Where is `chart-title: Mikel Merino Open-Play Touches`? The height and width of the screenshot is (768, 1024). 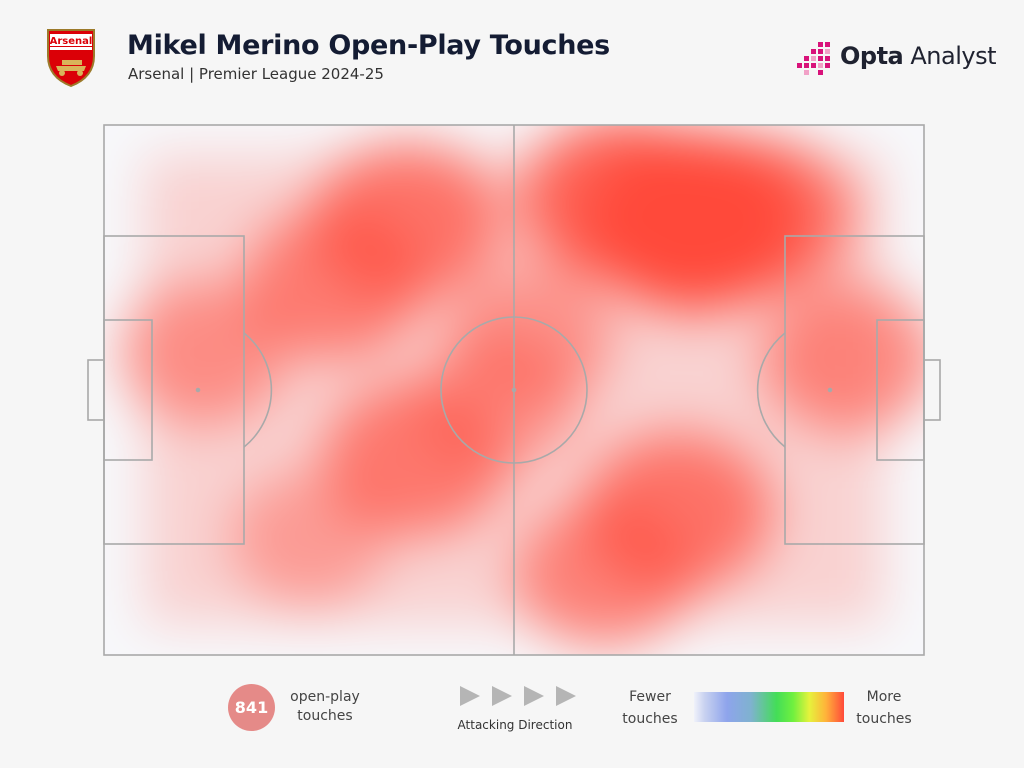
chart-title: Mikel Merino Open-Play Touches is located at coordinates (368, 45).